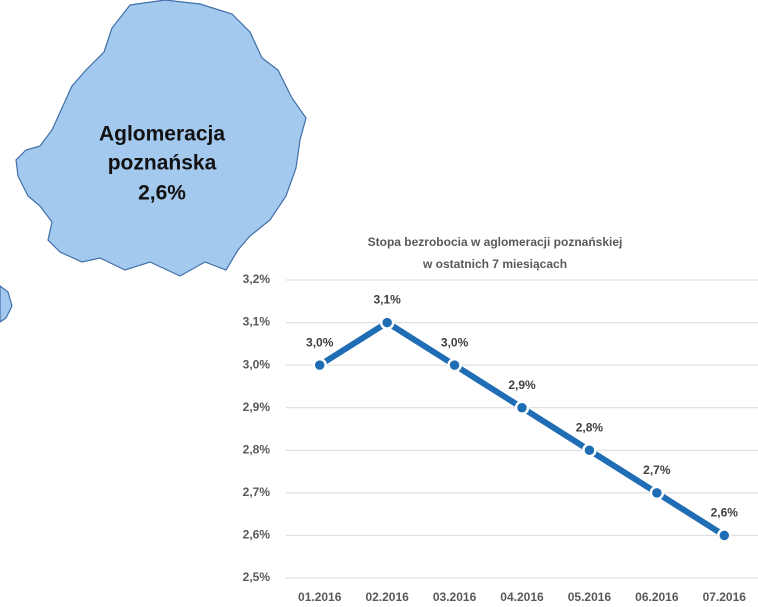 Image resolution: width=758 pixels, height=607 pixels. I want to click on x-tick-label: 05.2016, so click(590, 597).